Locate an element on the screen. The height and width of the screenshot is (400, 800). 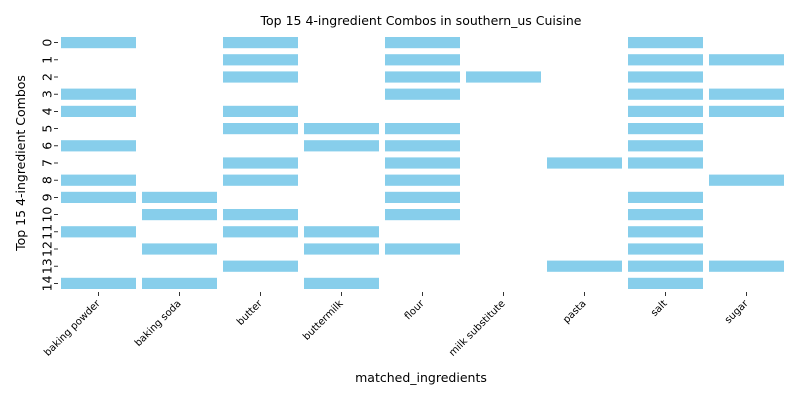
heatmap-cell-11-salt is located at coordinates (665, 232).